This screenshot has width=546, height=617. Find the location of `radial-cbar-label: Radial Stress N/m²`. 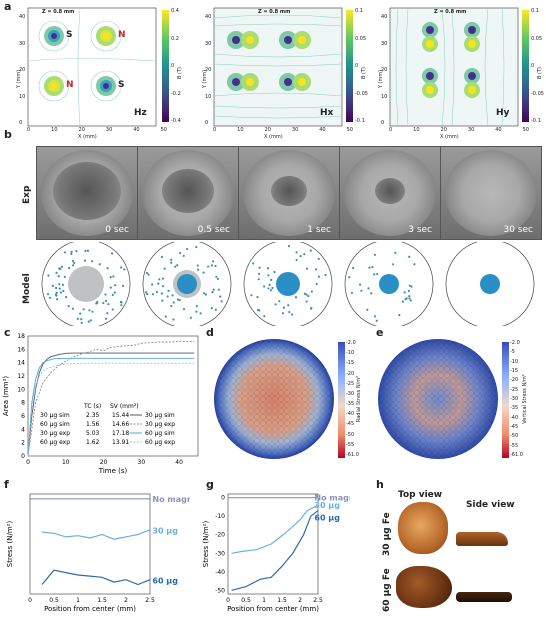

radial-cbar-label: Radial Stress N/m² is located at coordinates (359, 399).